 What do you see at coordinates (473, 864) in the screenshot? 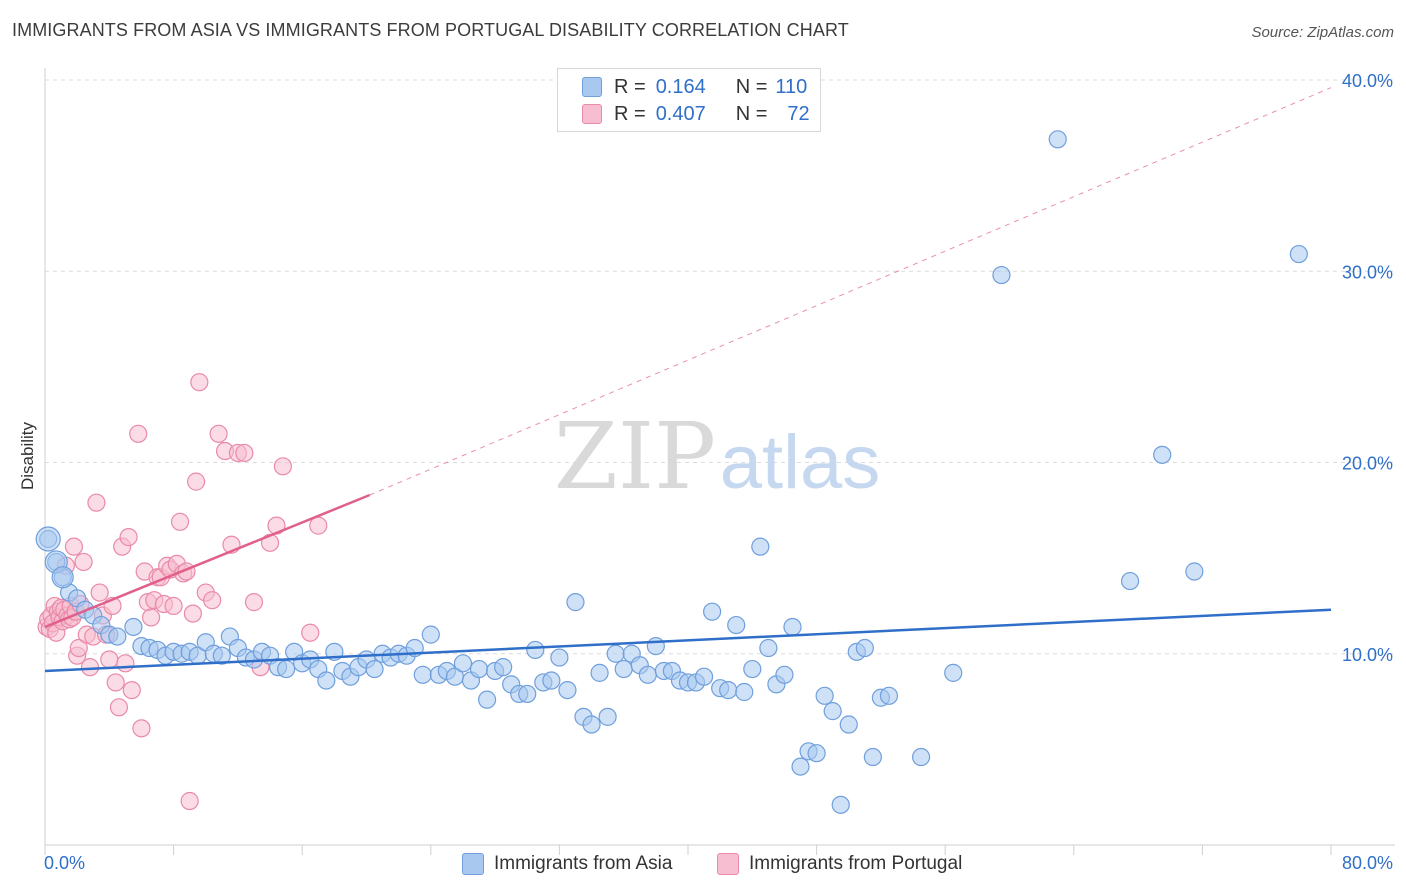
I see `bottom-legend-swatch-asia` at bounding box center [473, 864].